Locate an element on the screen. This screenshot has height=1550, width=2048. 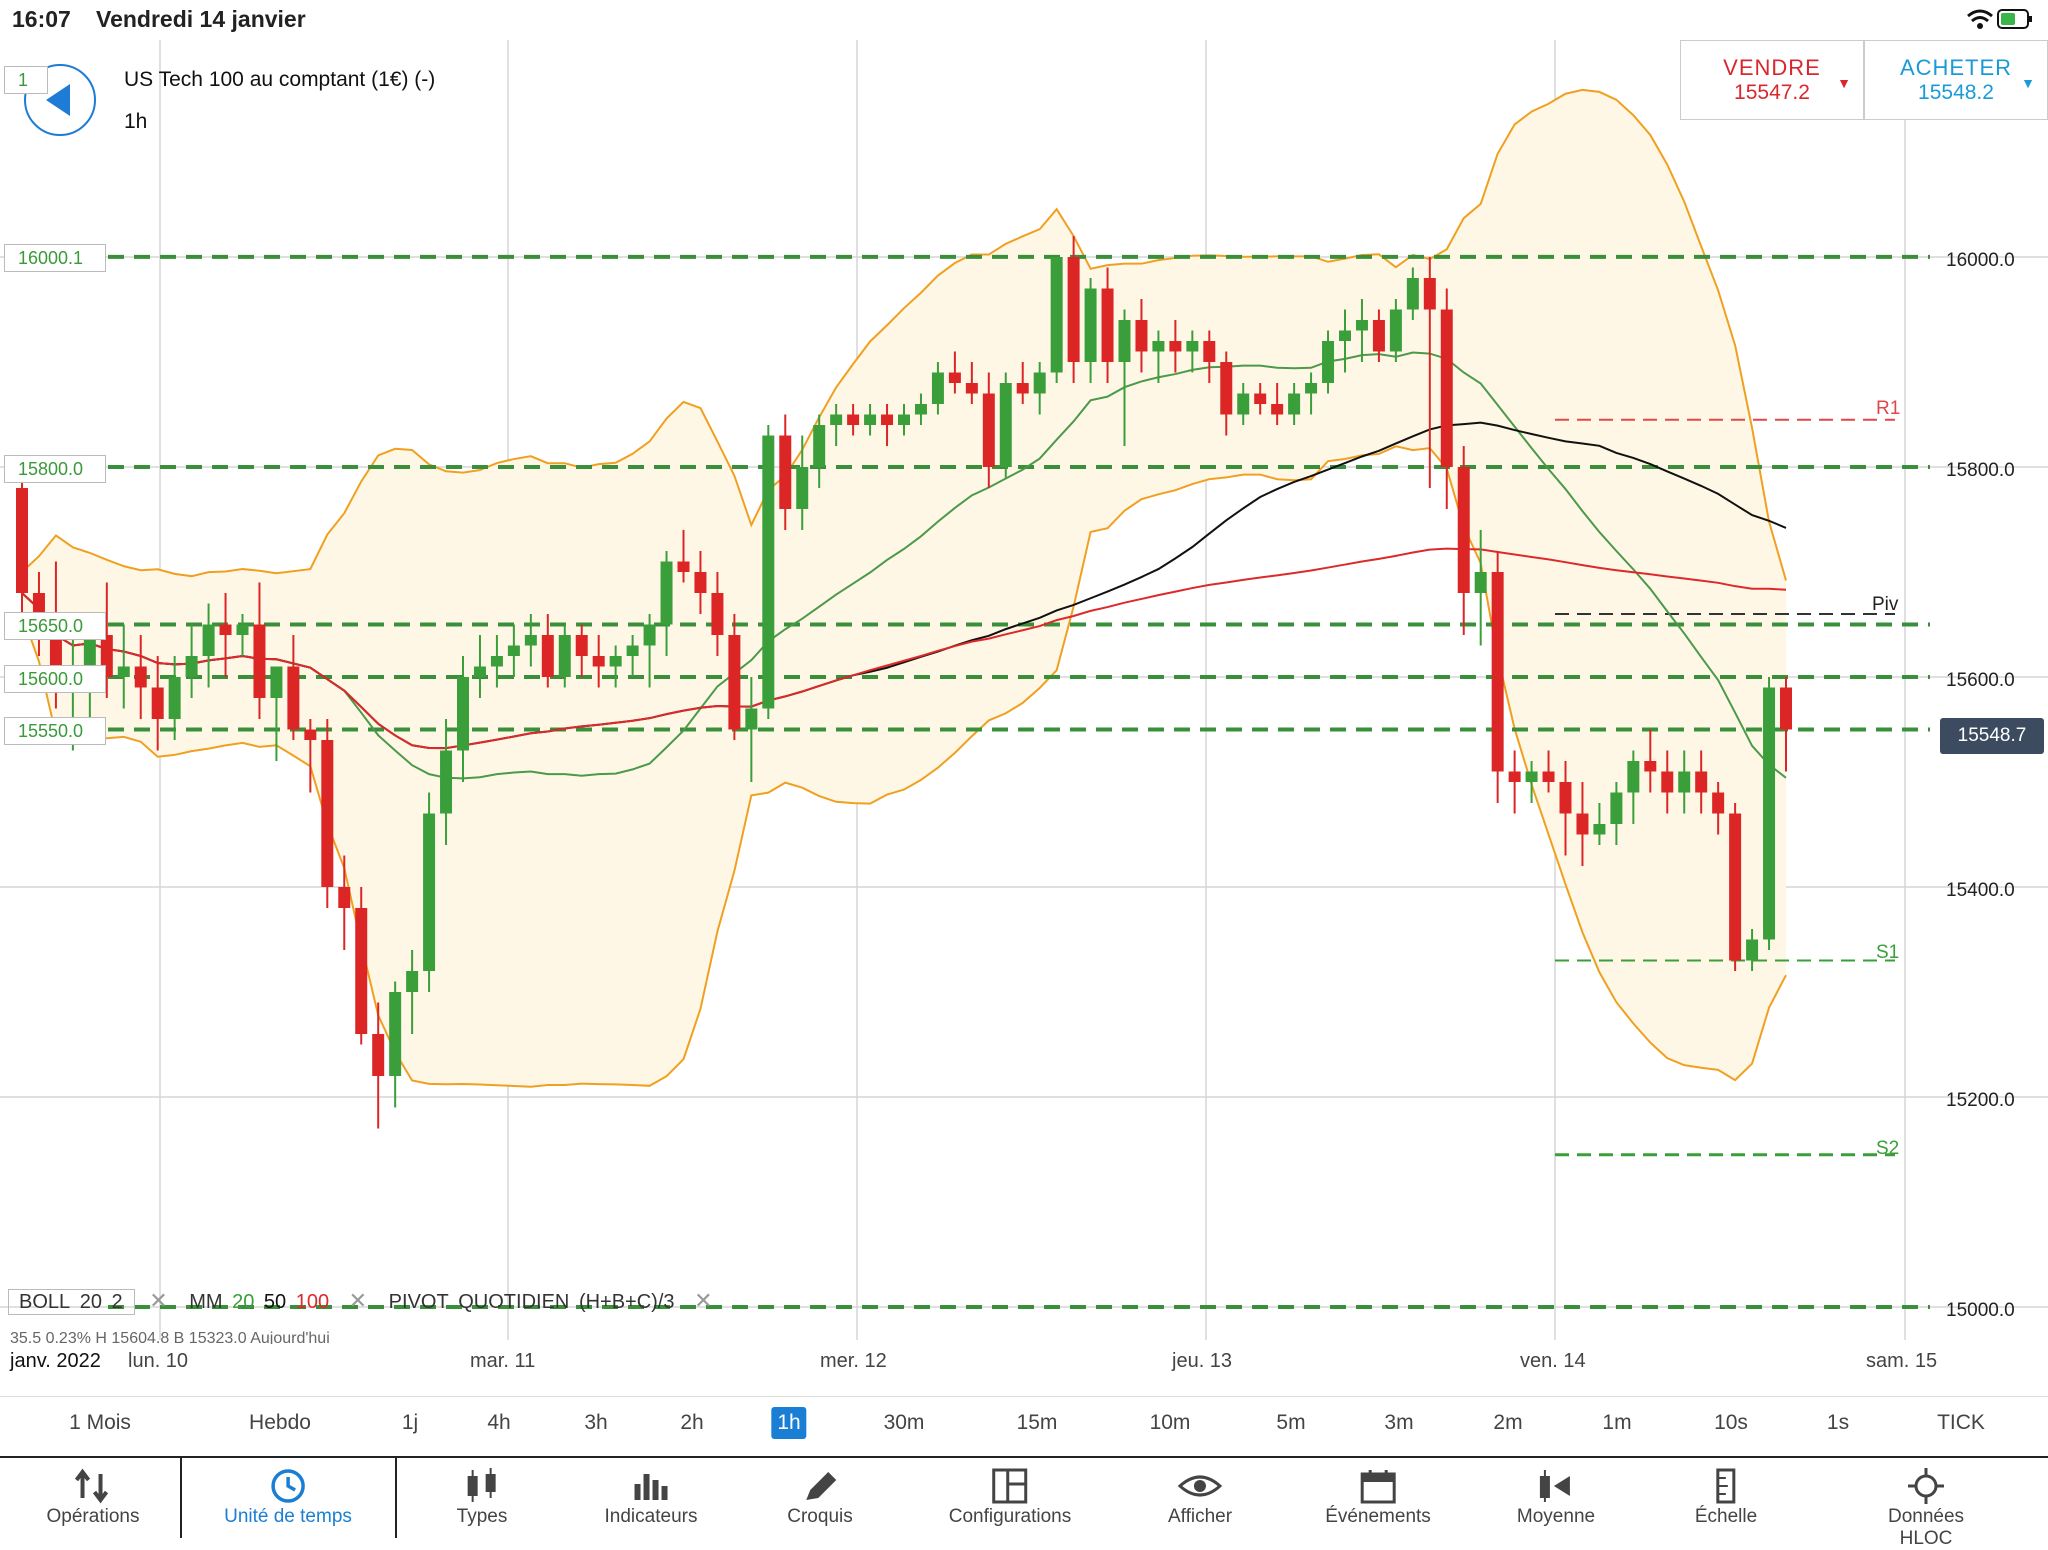
tf-3m: 3m is located at coordinates (1399, 1422).